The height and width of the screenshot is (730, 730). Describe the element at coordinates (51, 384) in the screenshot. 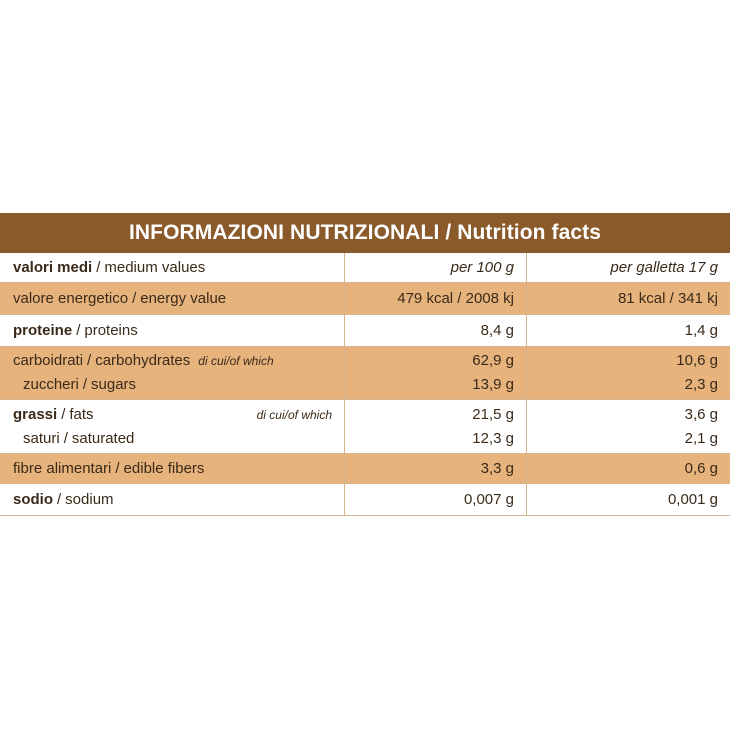

I see `subrow-label-it: zuccheri` at that location.